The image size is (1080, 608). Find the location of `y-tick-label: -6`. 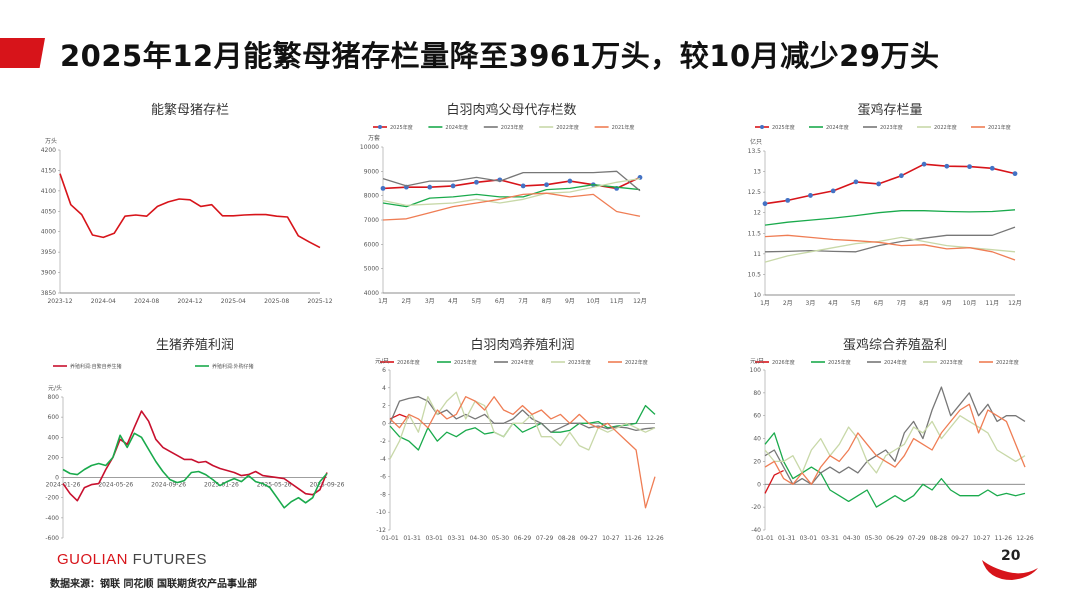

y-tick-label: -6 is located at coordinates (383, 477).